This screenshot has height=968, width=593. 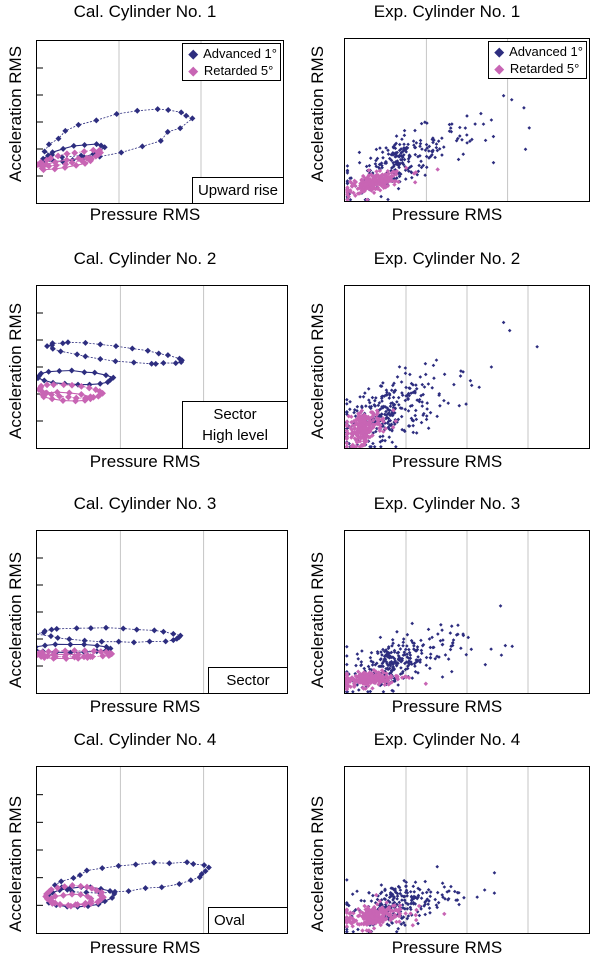 I want to click on annotation-text: Upward rise, so click(x=237, y=190).